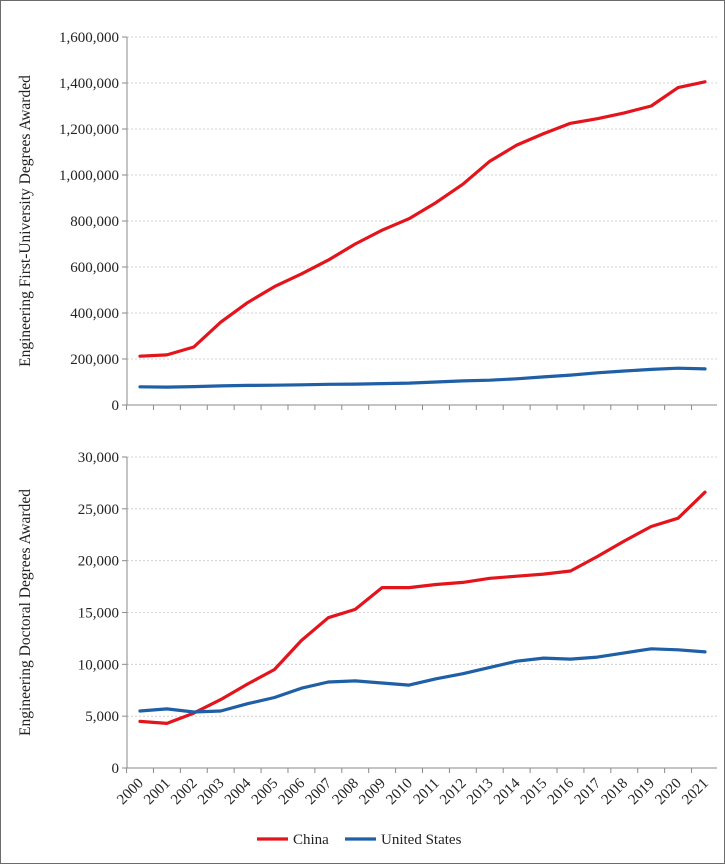 This screenshot has height=864, width=725. I want to click on x-tick-label-2017: 2017, so click(588, 791).